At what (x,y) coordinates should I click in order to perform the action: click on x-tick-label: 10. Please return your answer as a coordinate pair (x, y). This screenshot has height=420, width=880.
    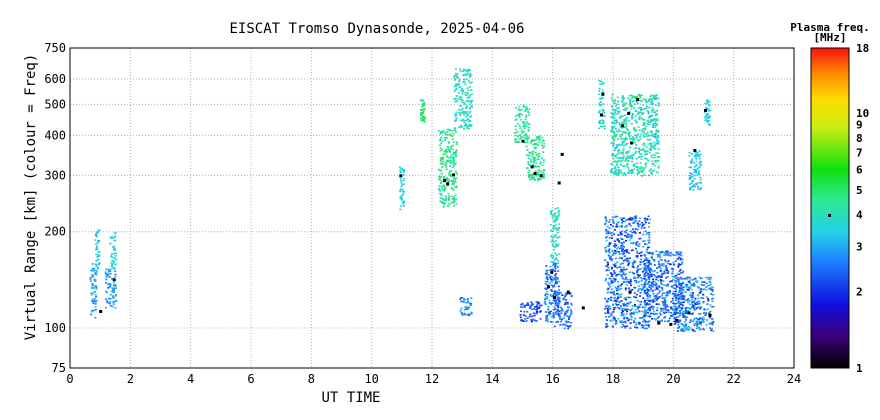
    Looking at the image, I should click on (371, 379).